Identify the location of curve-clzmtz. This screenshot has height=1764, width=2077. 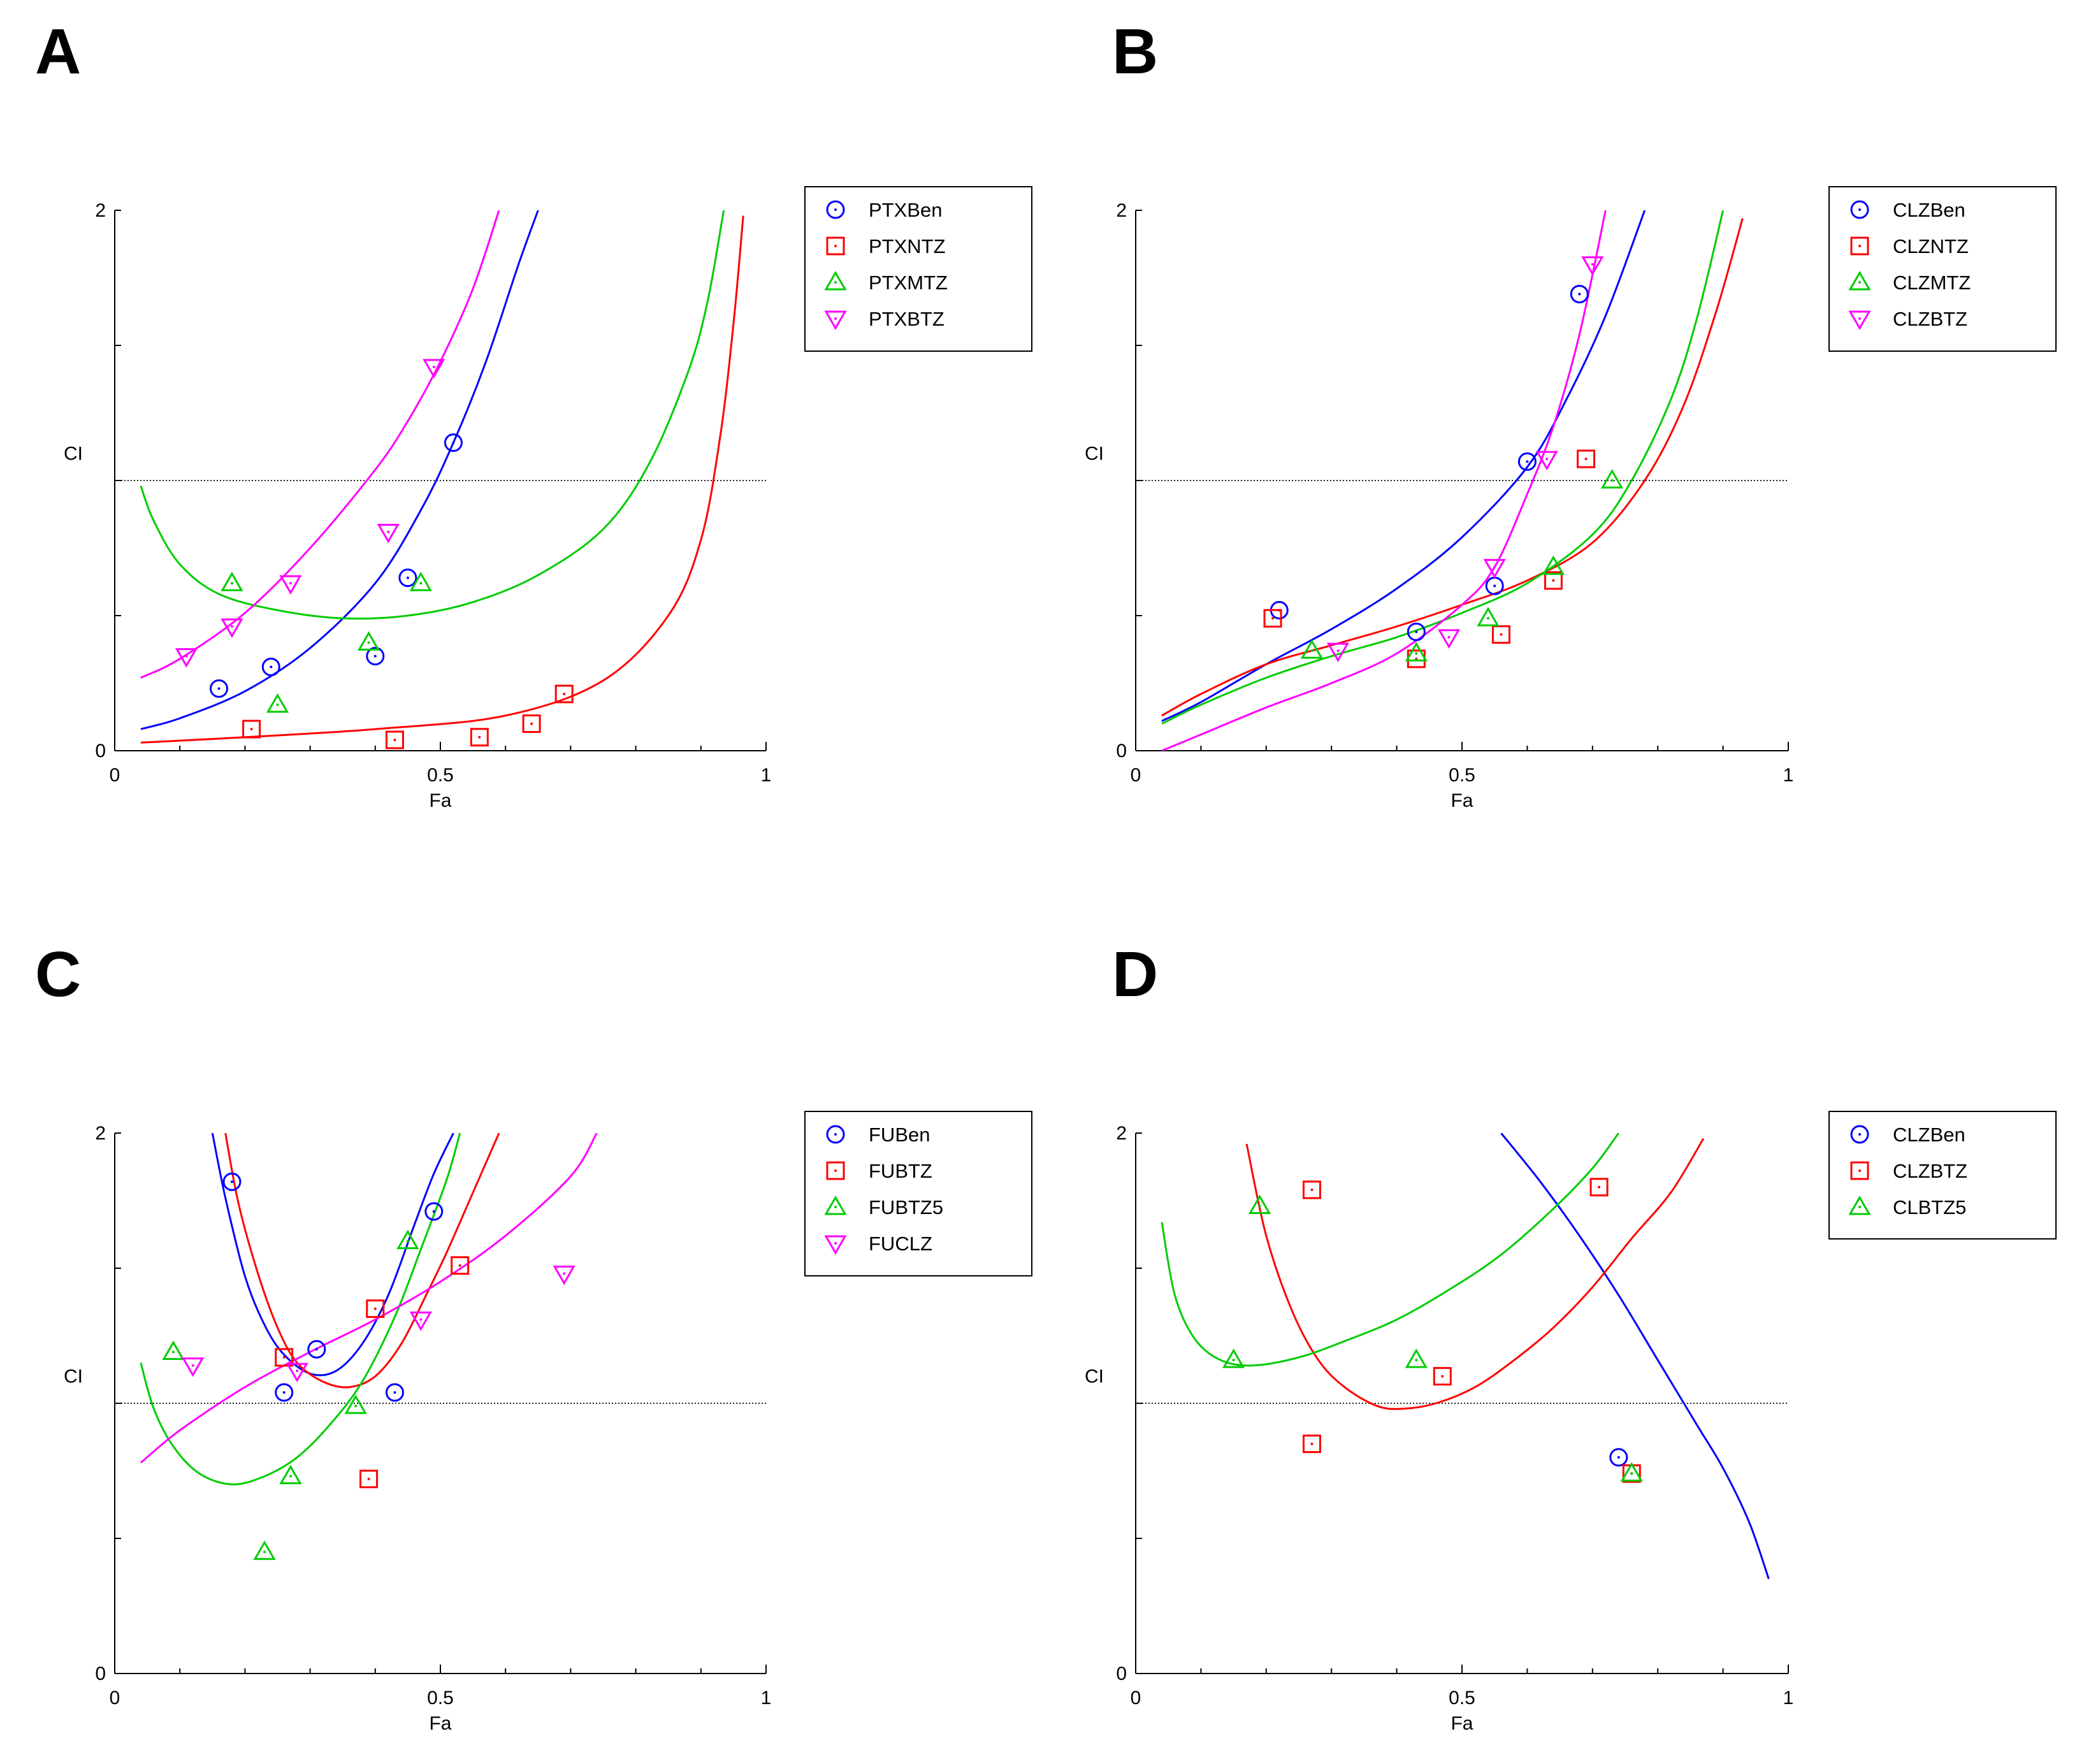
(1443, 467).